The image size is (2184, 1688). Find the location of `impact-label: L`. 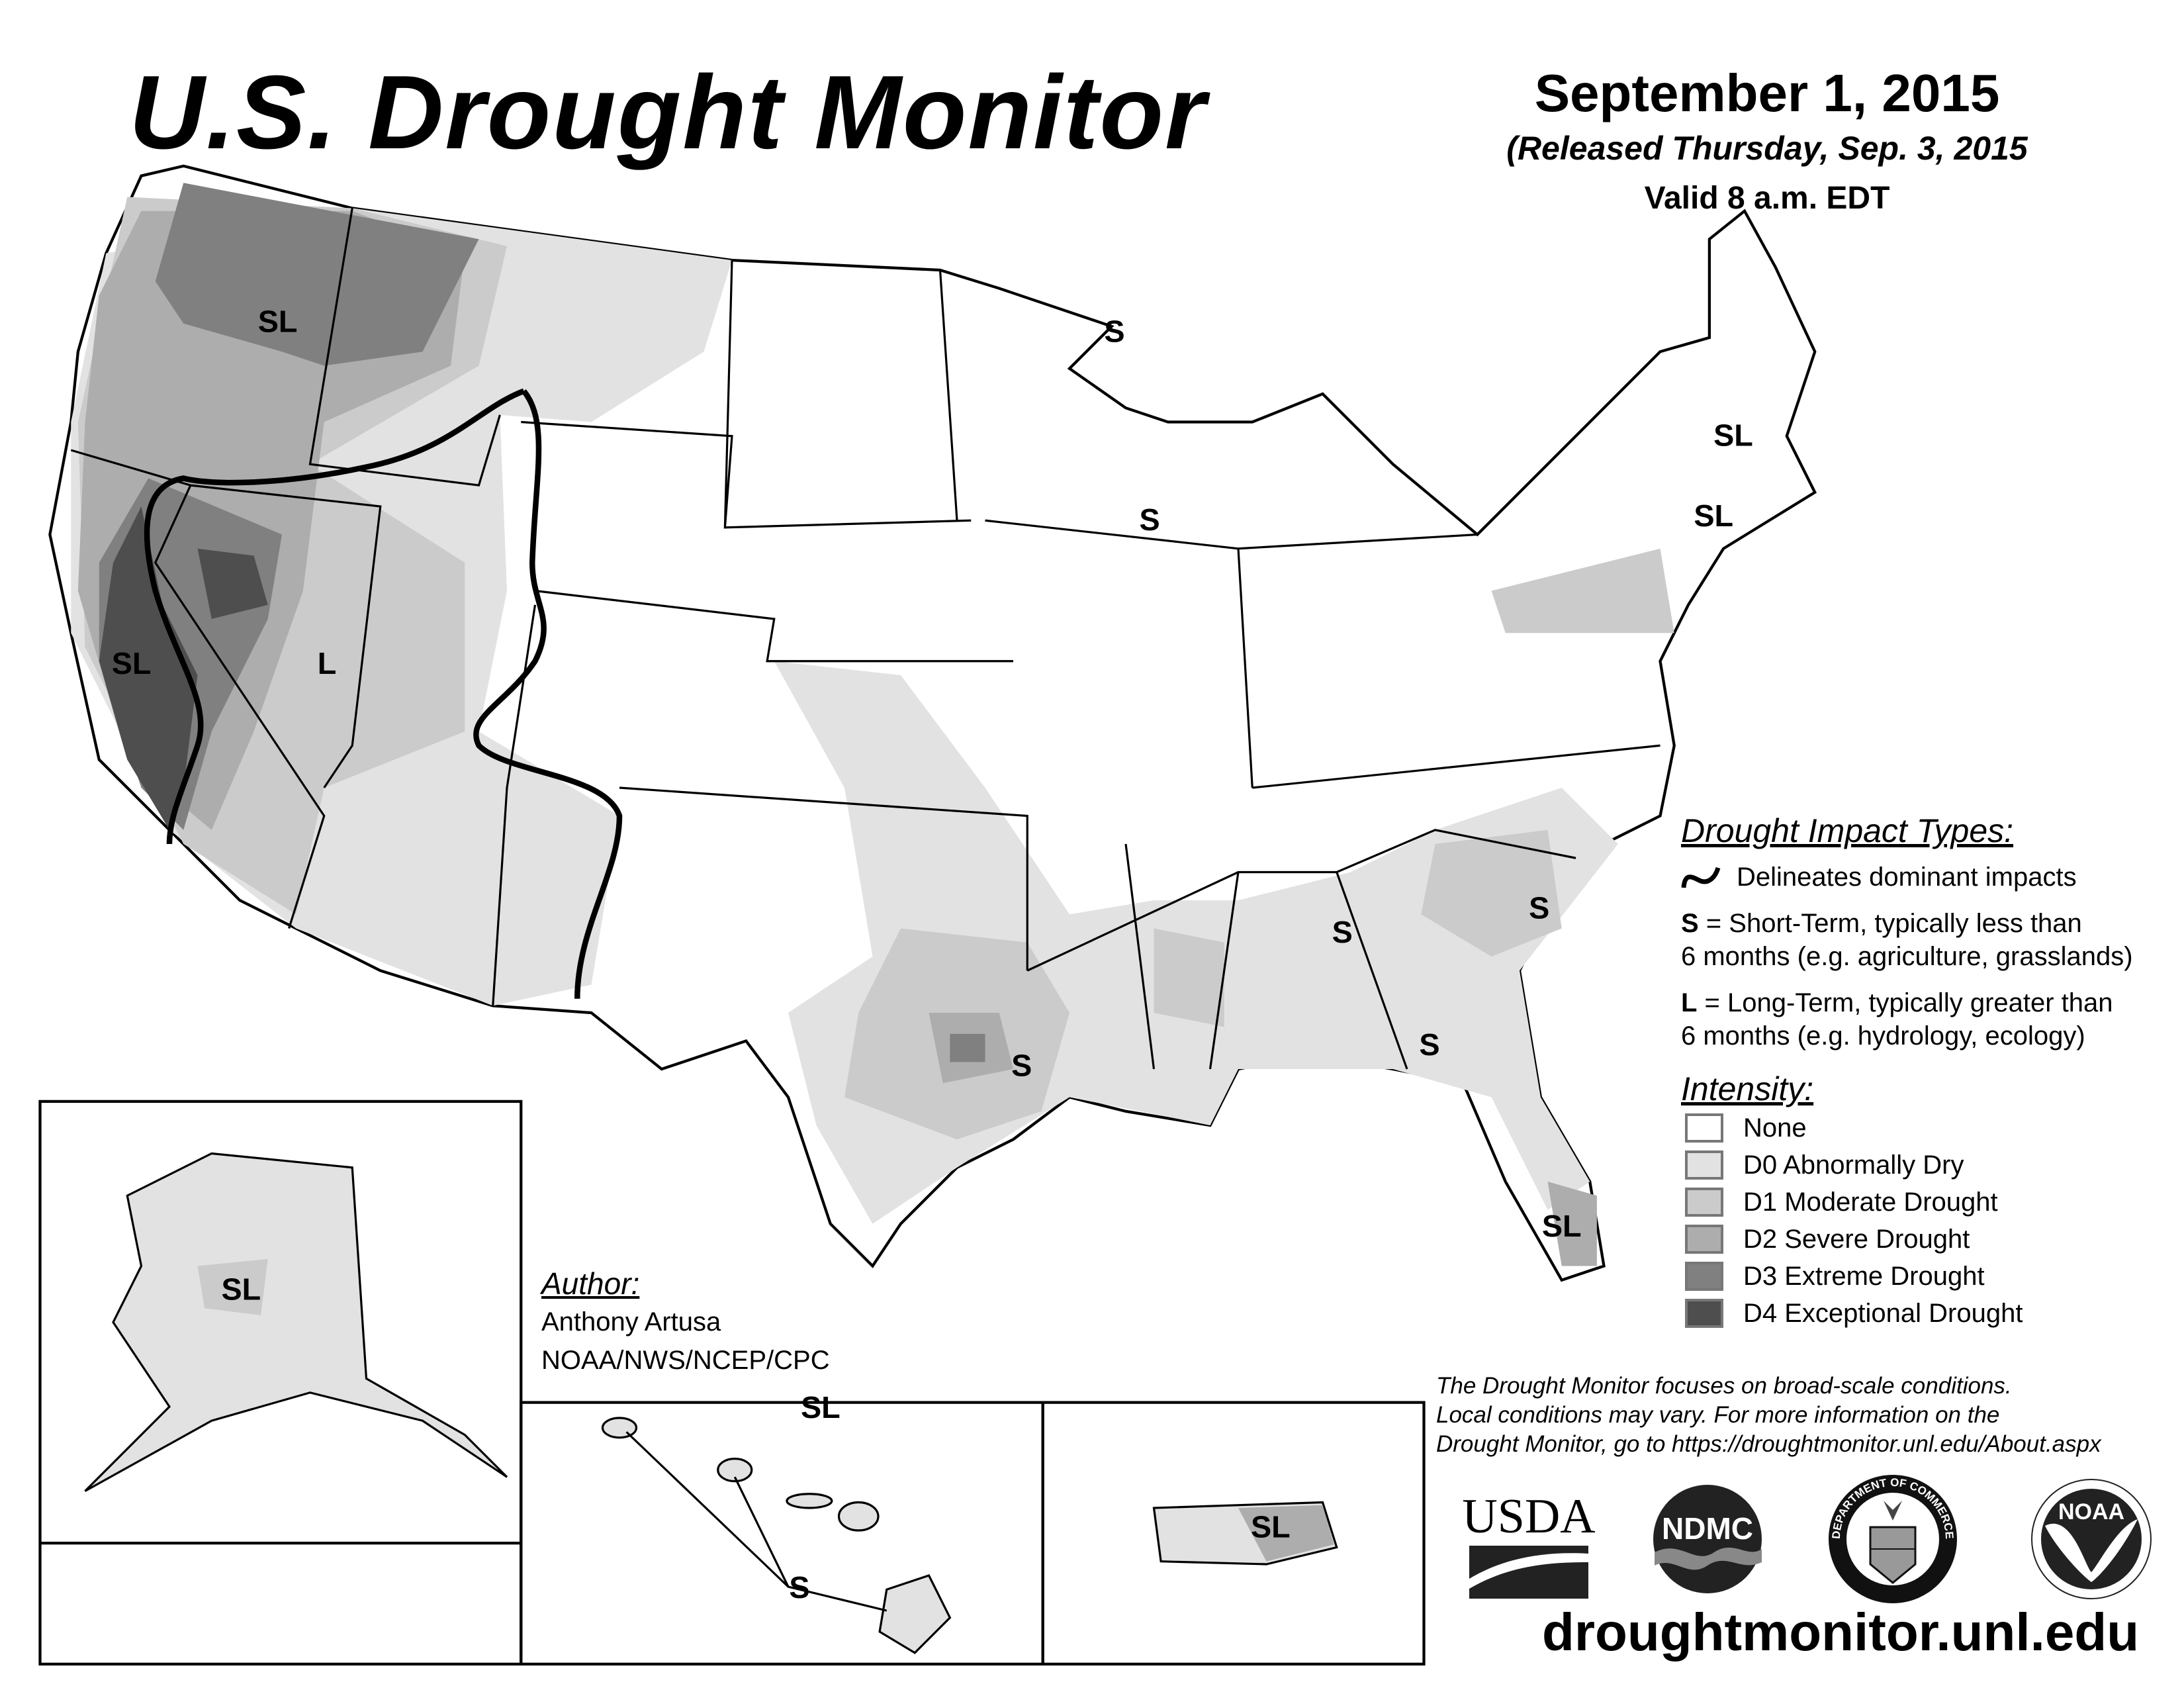

impact-label: L is located at coordinates (327, 663).